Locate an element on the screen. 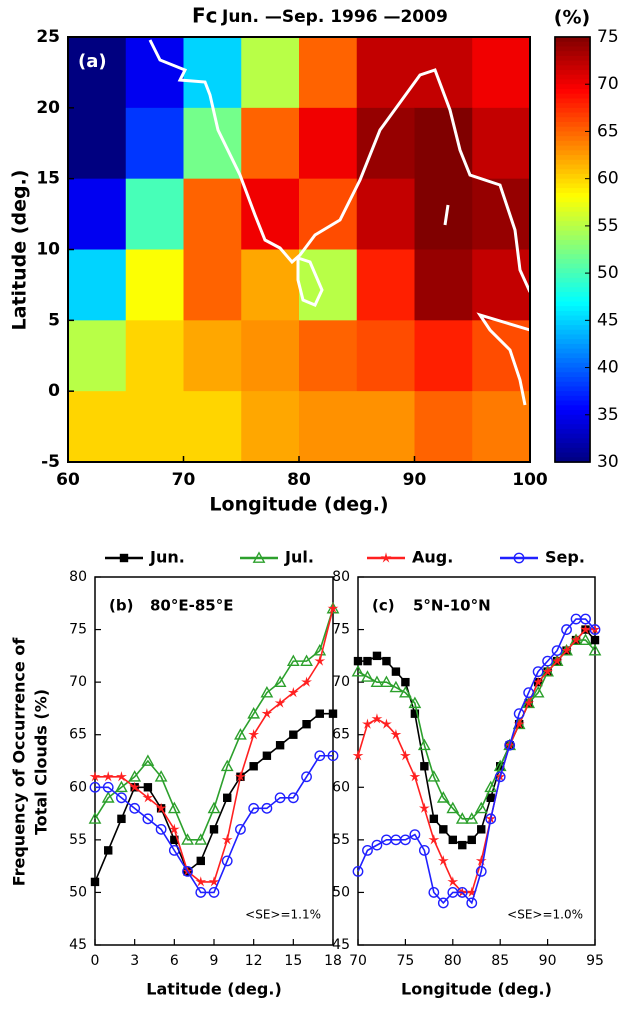 This screenshot has height=1010, width=630. y-tick-label: 70 is located at coordinates (341, 682).